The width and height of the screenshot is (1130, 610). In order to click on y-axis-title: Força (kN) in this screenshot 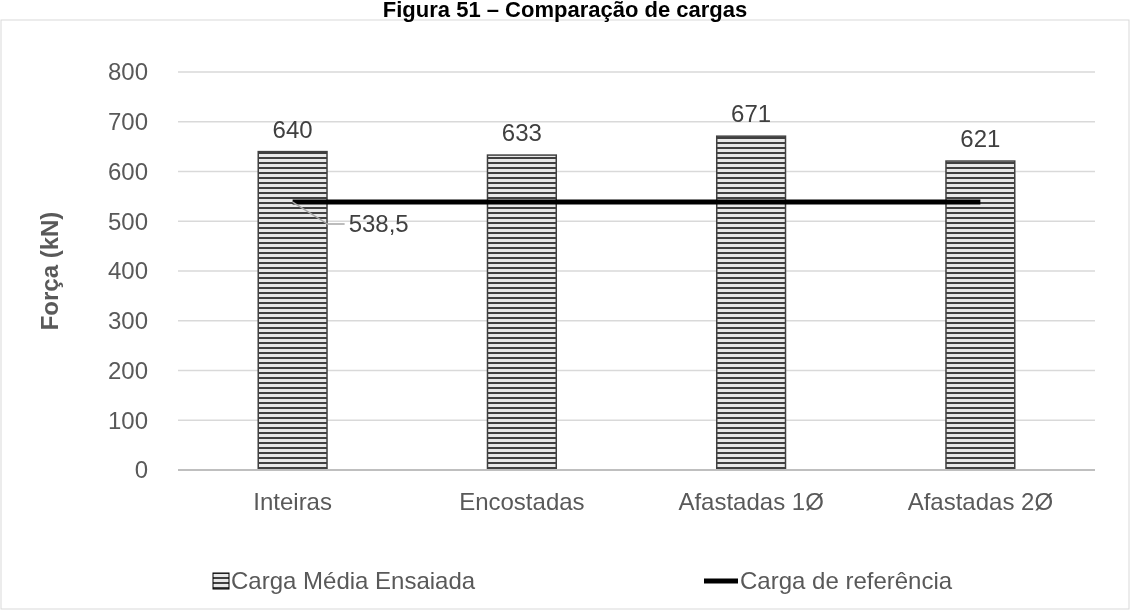, I will do `click(49, 271)`.